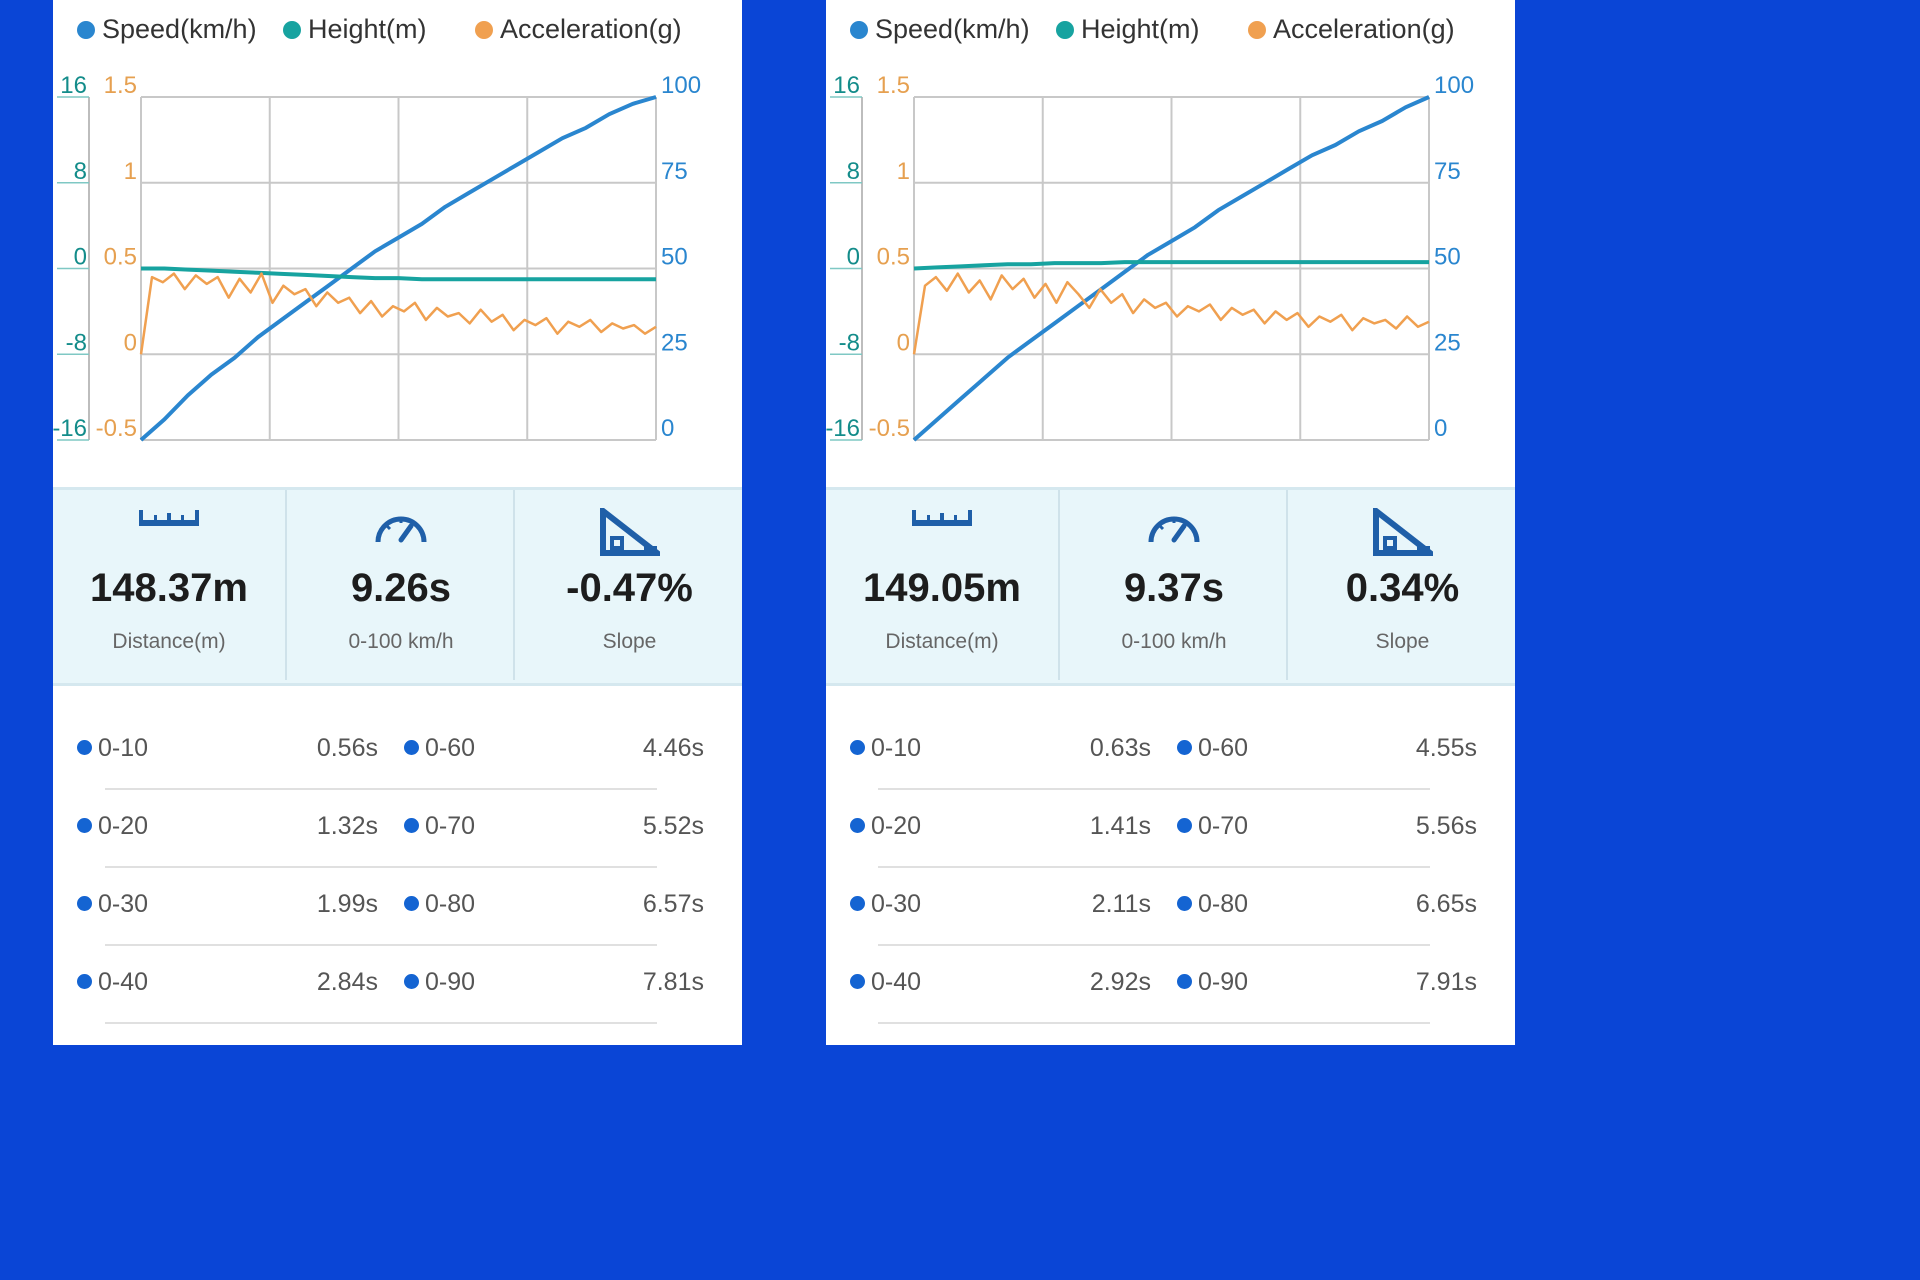  Describe the element at coordinates (903, 342) in the screenshot. I see `acceleration-tick-label: 0` at that location.